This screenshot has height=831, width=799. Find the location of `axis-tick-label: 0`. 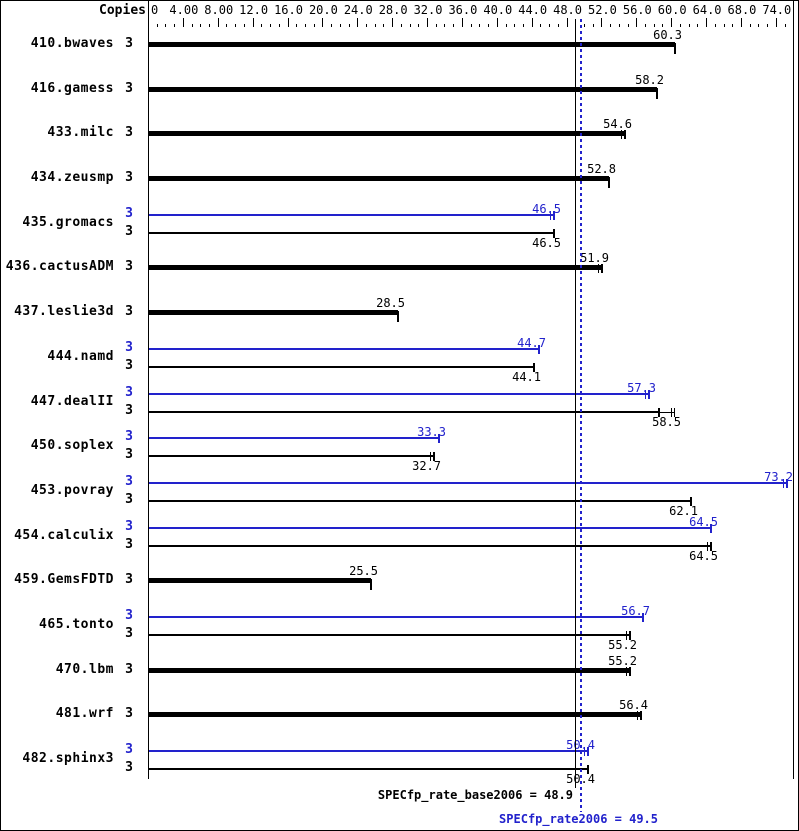

axis-tick-label: 0 is located at coordinates (155, 10).